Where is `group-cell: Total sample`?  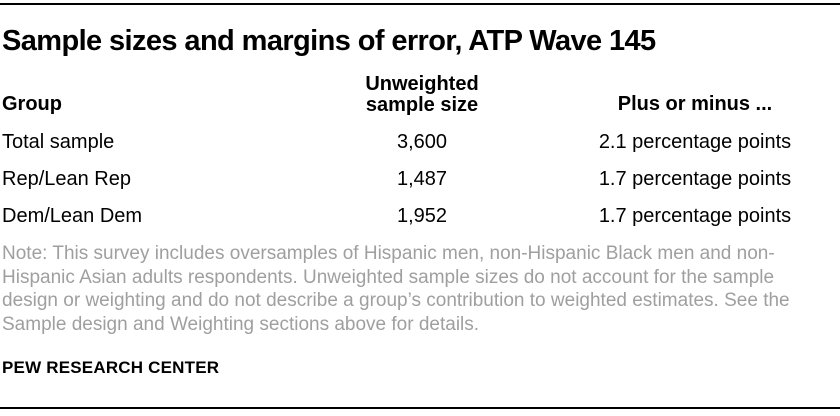 group-cell: Total sample is located at coordinates (58, 142).